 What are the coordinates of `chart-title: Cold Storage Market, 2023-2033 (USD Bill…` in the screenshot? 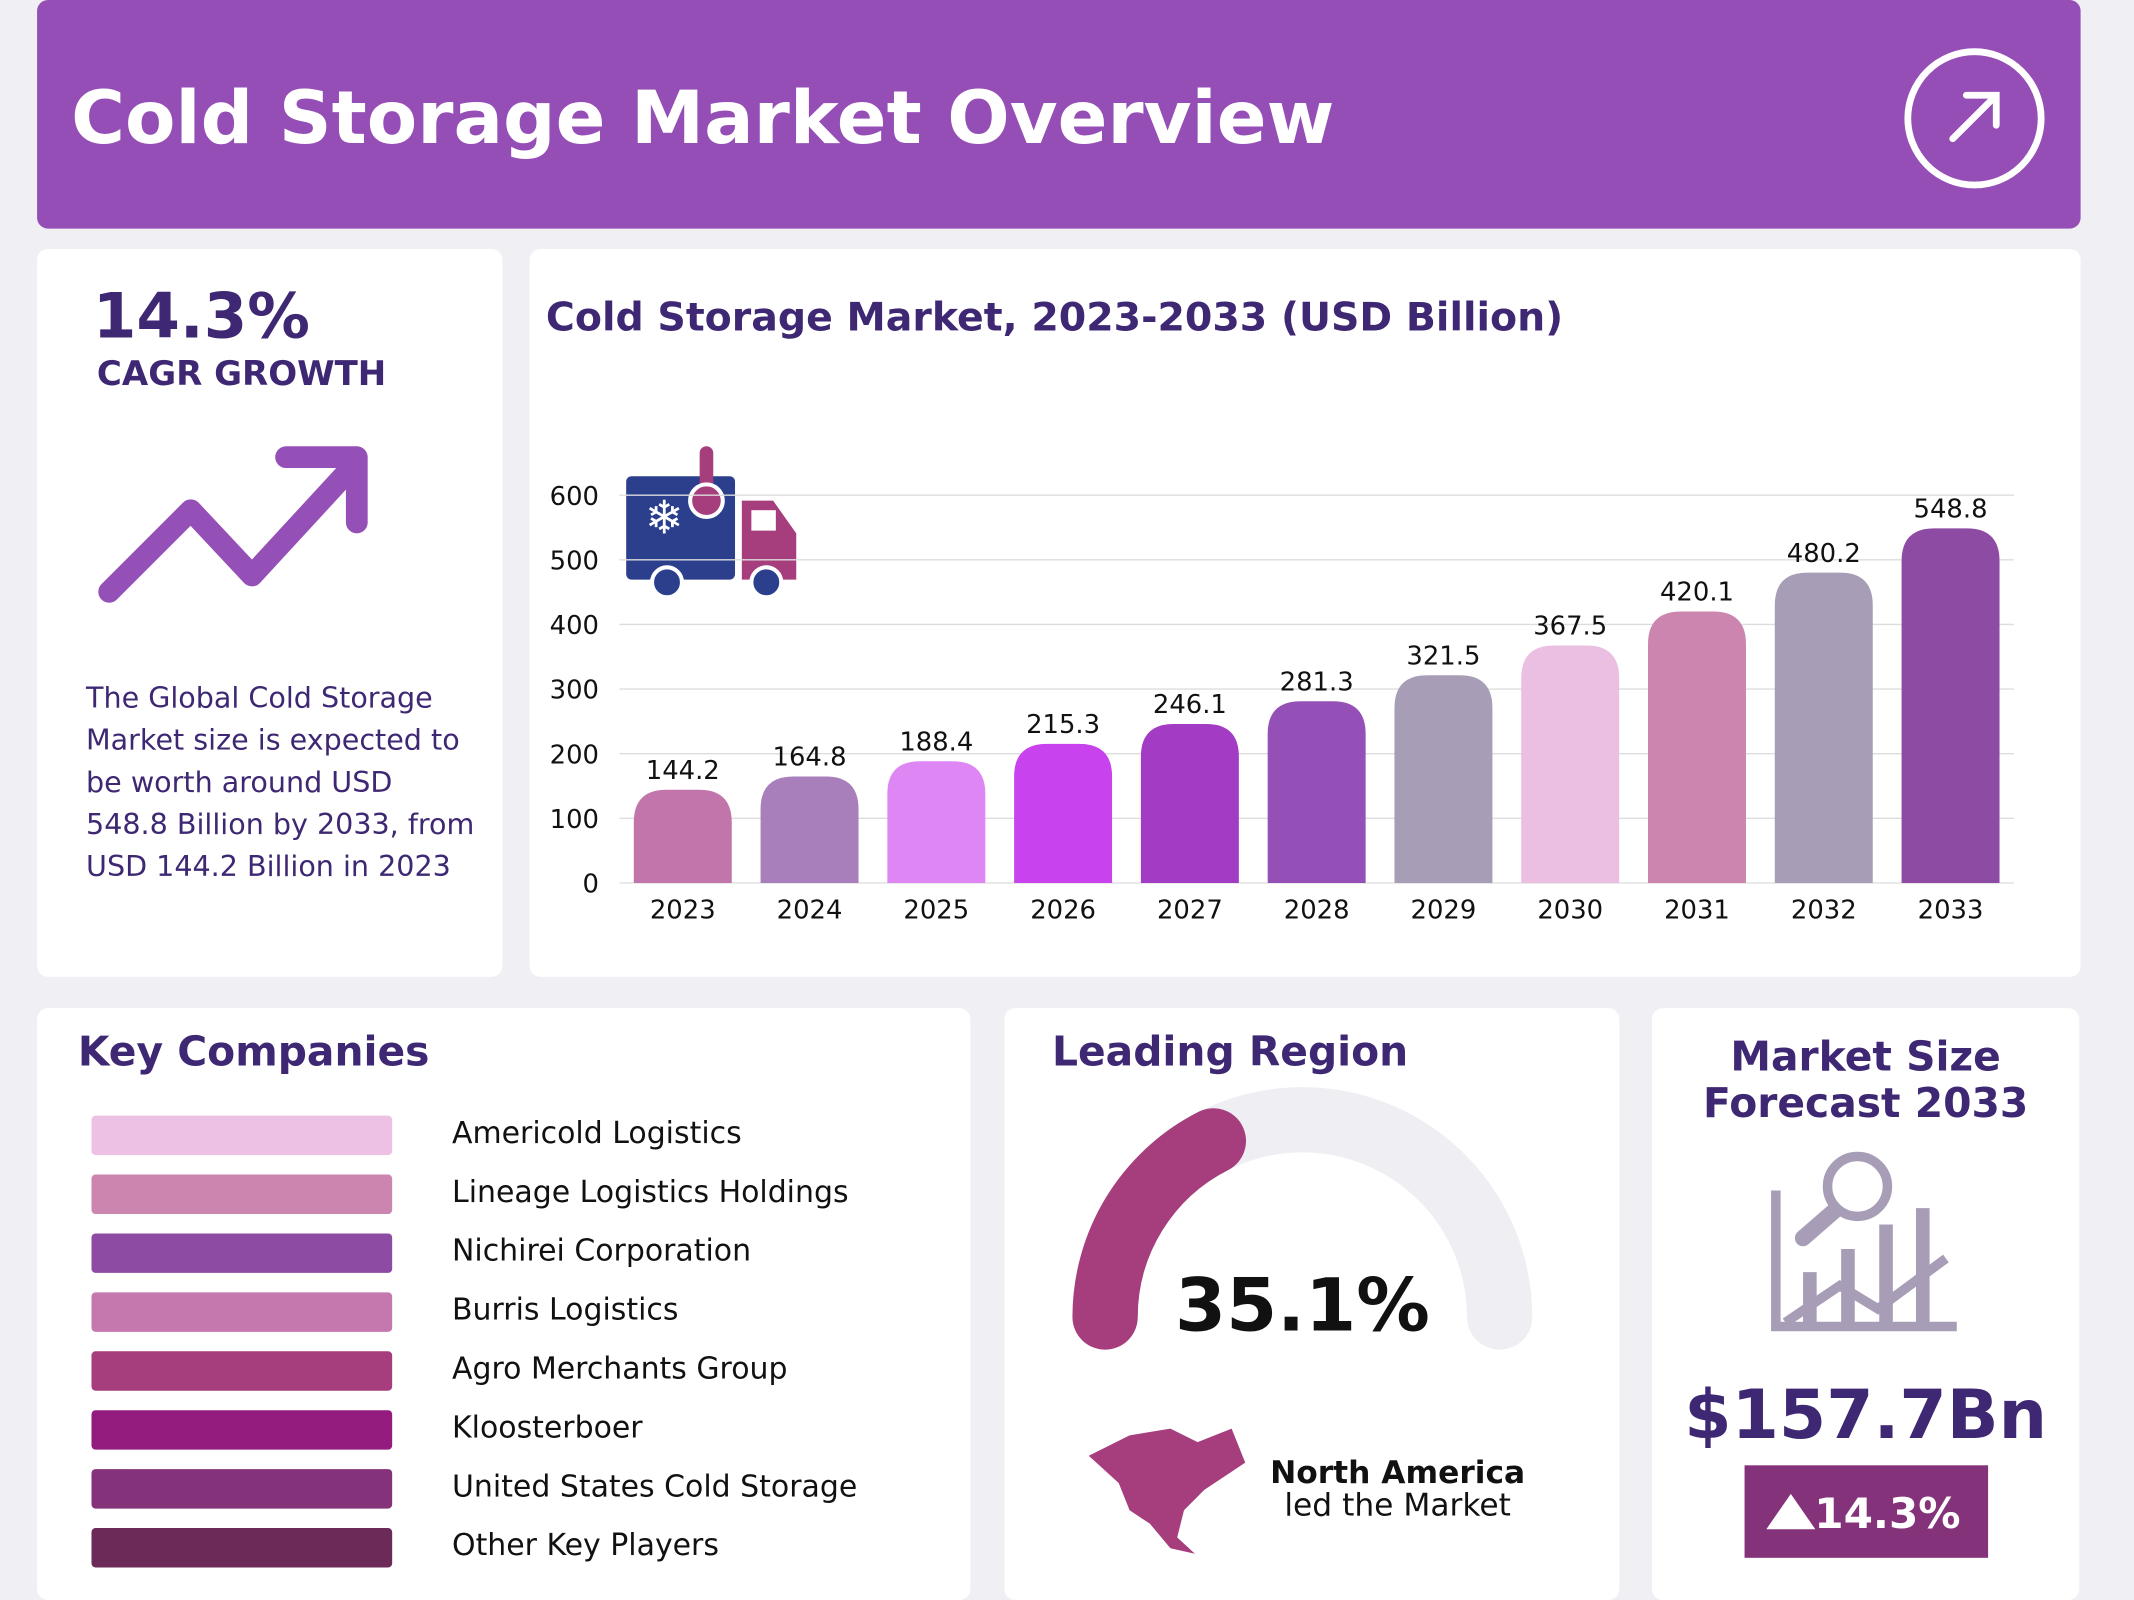 It's located at (1054, 318).